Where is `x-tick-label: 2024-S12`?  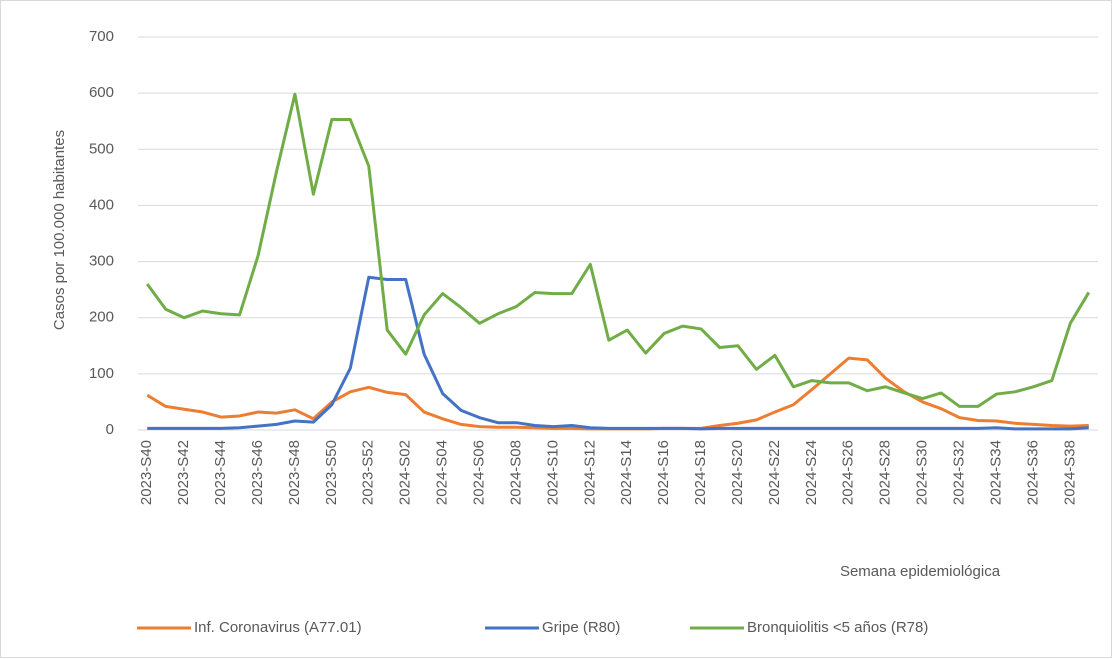 x-tick-label: 2024-S12 is located at coordinates (589, 472).